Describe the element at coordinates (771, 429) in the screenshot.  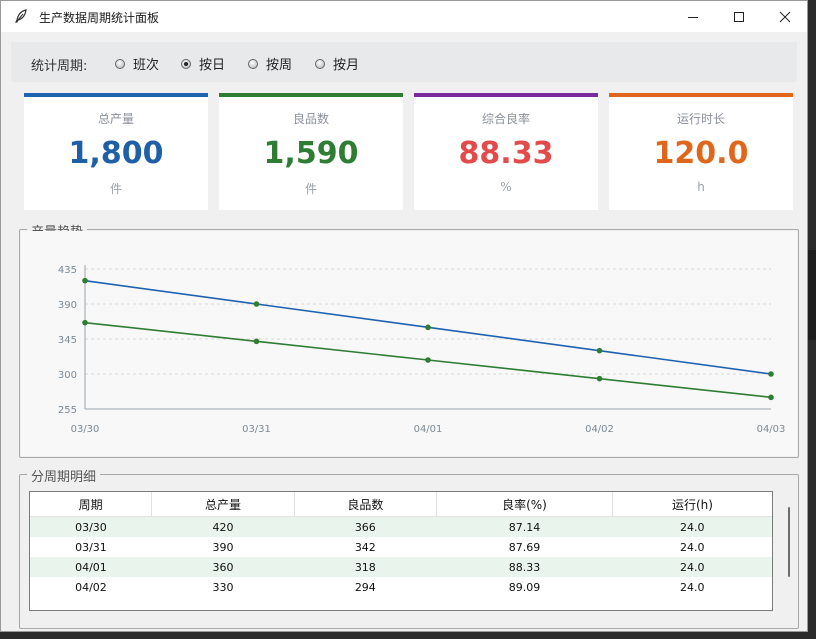
I see `x-tick-label: 04/03` at that location.